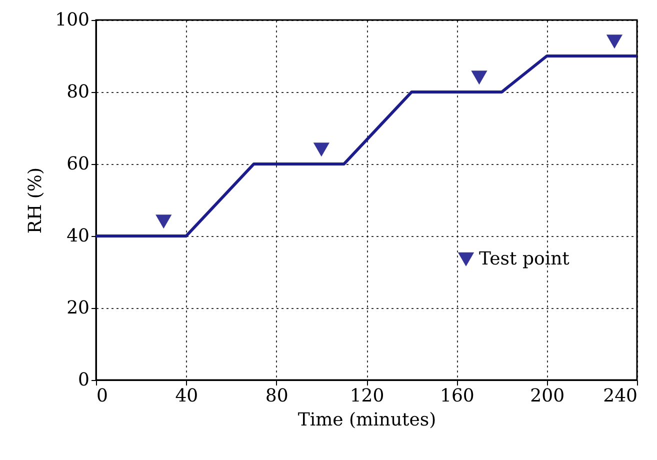 The height and width of the screenshot is (460, 657). I want to click on x-tick-label: 40, so click(186, 396).